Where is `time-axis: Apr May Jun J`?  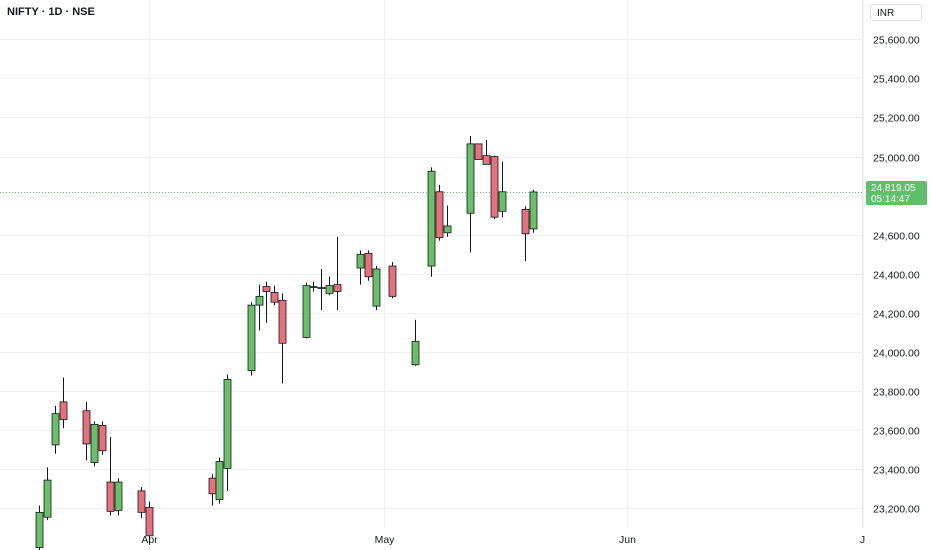 time-axis: Apr May Jun J is located at coordinates (503, 540).